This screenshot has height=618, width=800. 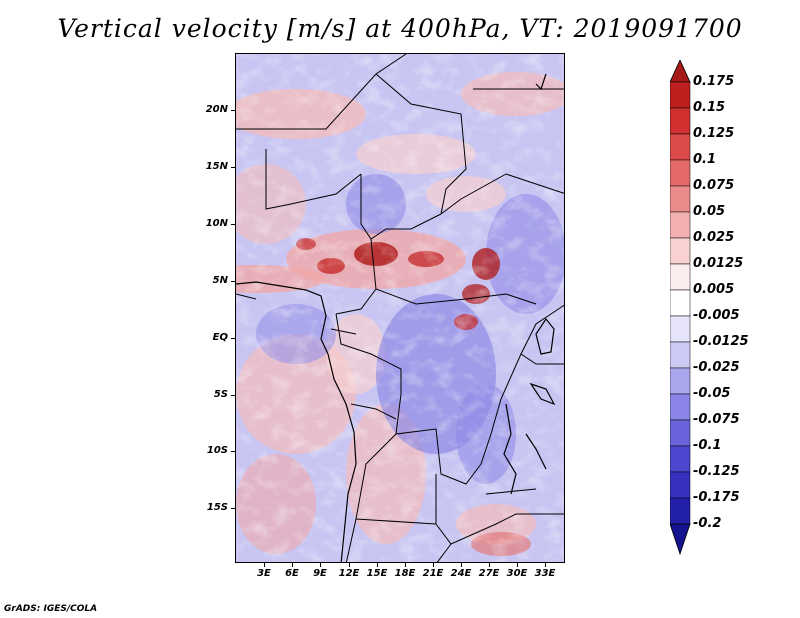 What do you see at coordinates (707, 445) in the screenshot?
I see `colorbar-label: -0.1` at bounding box center [707, 445].